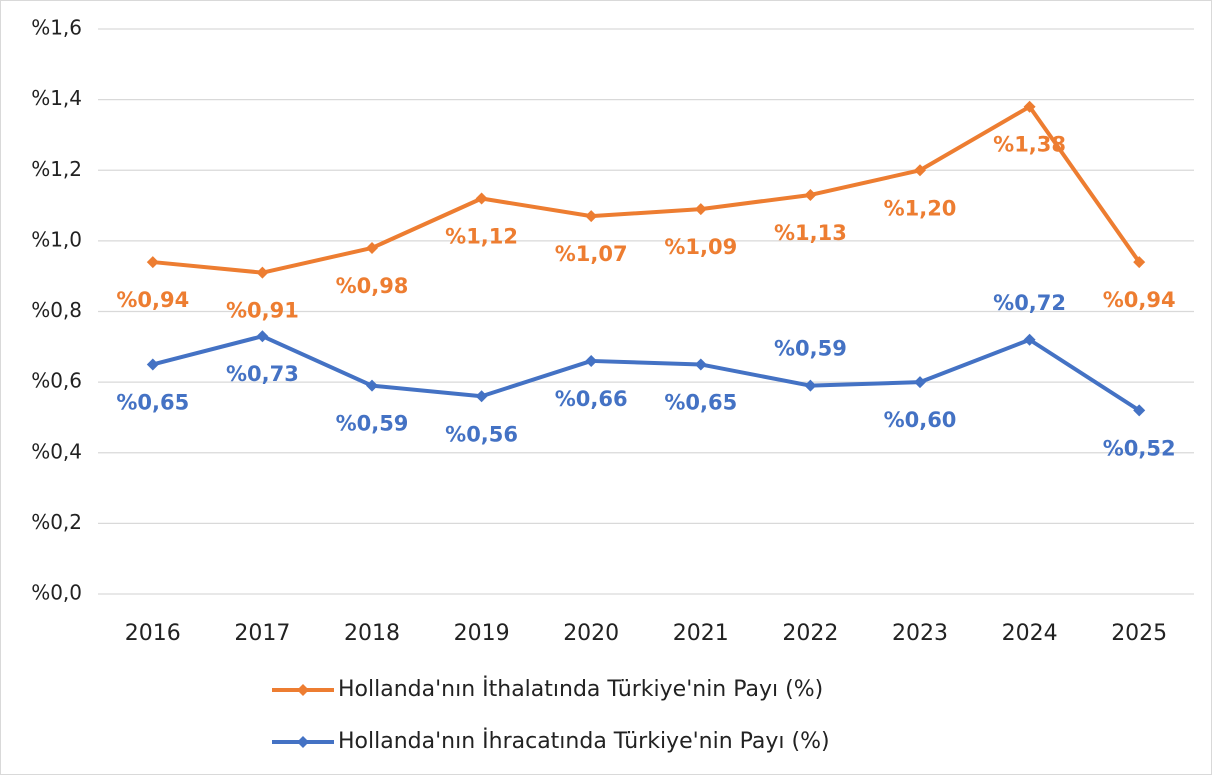 The image size is (1213, 776). What do you see at coordinates (56, 522) in the screenshot?
I see `y-tick-label: %0,2` at bounding box center [56, 522].